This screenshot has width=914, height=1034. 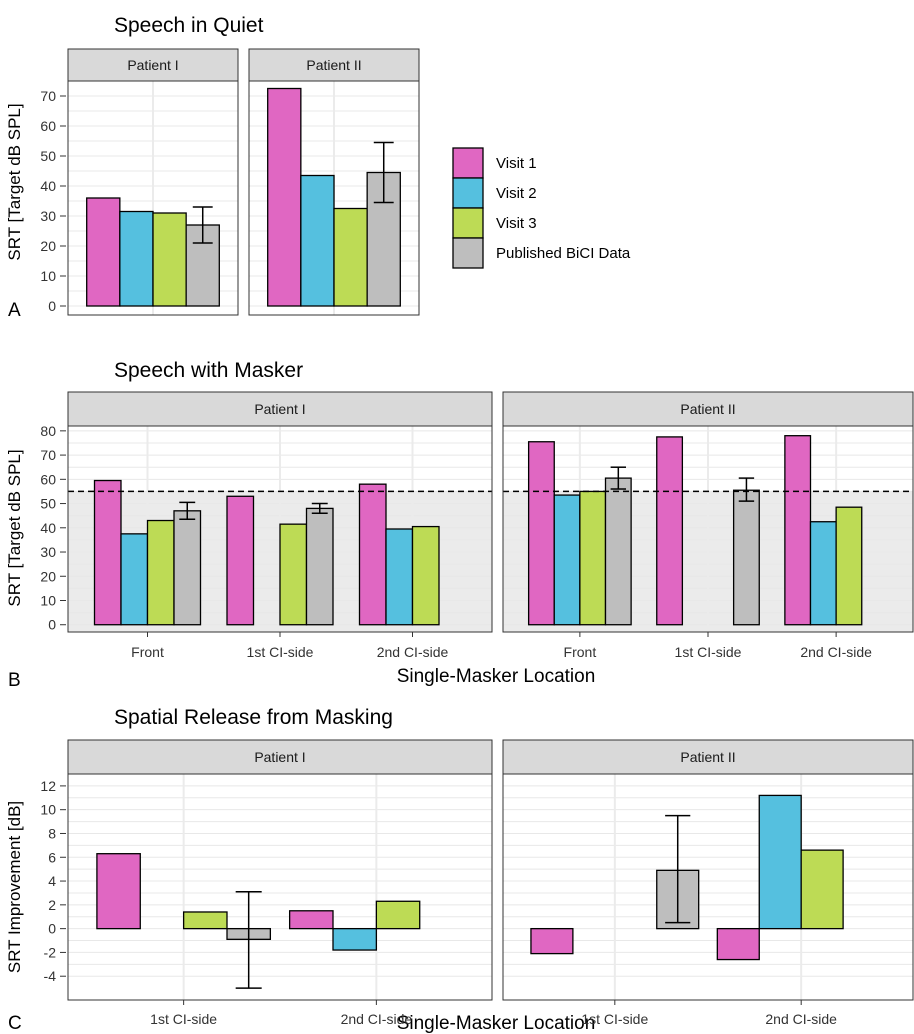 What do you see at coordinates (48, 246) in the screenshot?
I see `ytick-label-a: 20` at bounding box center [48, 246].